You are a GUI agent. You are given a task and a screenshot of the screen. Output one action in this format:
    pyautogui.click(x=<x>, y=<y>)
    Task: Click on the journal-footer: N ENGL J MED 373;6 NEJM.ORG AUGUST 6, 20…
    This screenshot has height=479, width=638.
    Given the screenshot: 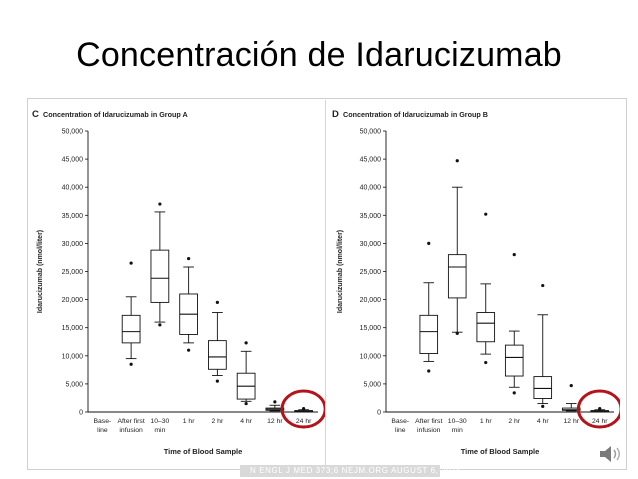 What is the action you would take?
    pyautogui.click(x=356, y=470)
    